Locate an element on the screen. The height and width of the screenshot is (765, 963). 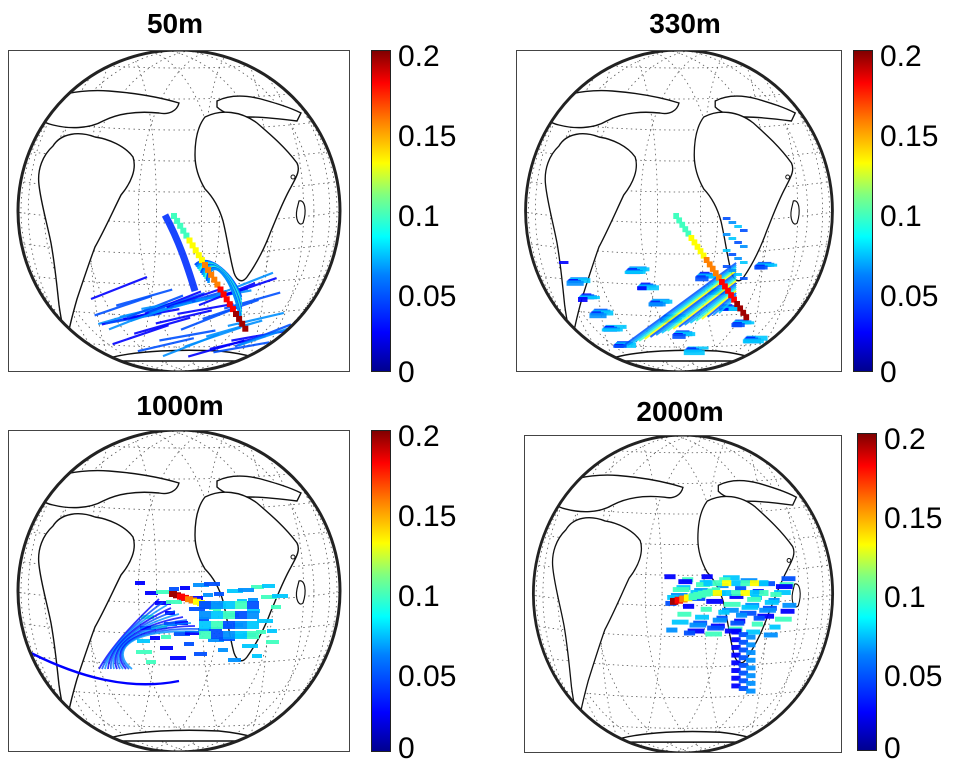
panel-title: 1000m is located at coordinates (180, 405).